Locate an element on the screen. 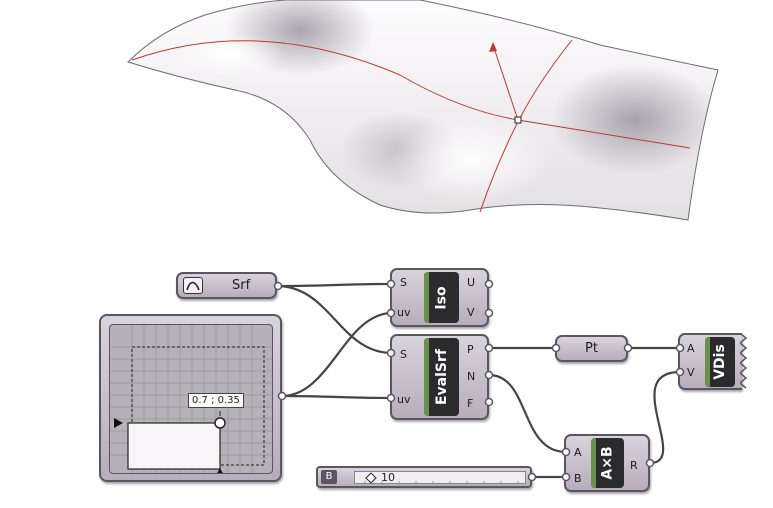 The width and height of the screenshot is (773, 508). grip-iso-uv is located at coordinates (391, 313).